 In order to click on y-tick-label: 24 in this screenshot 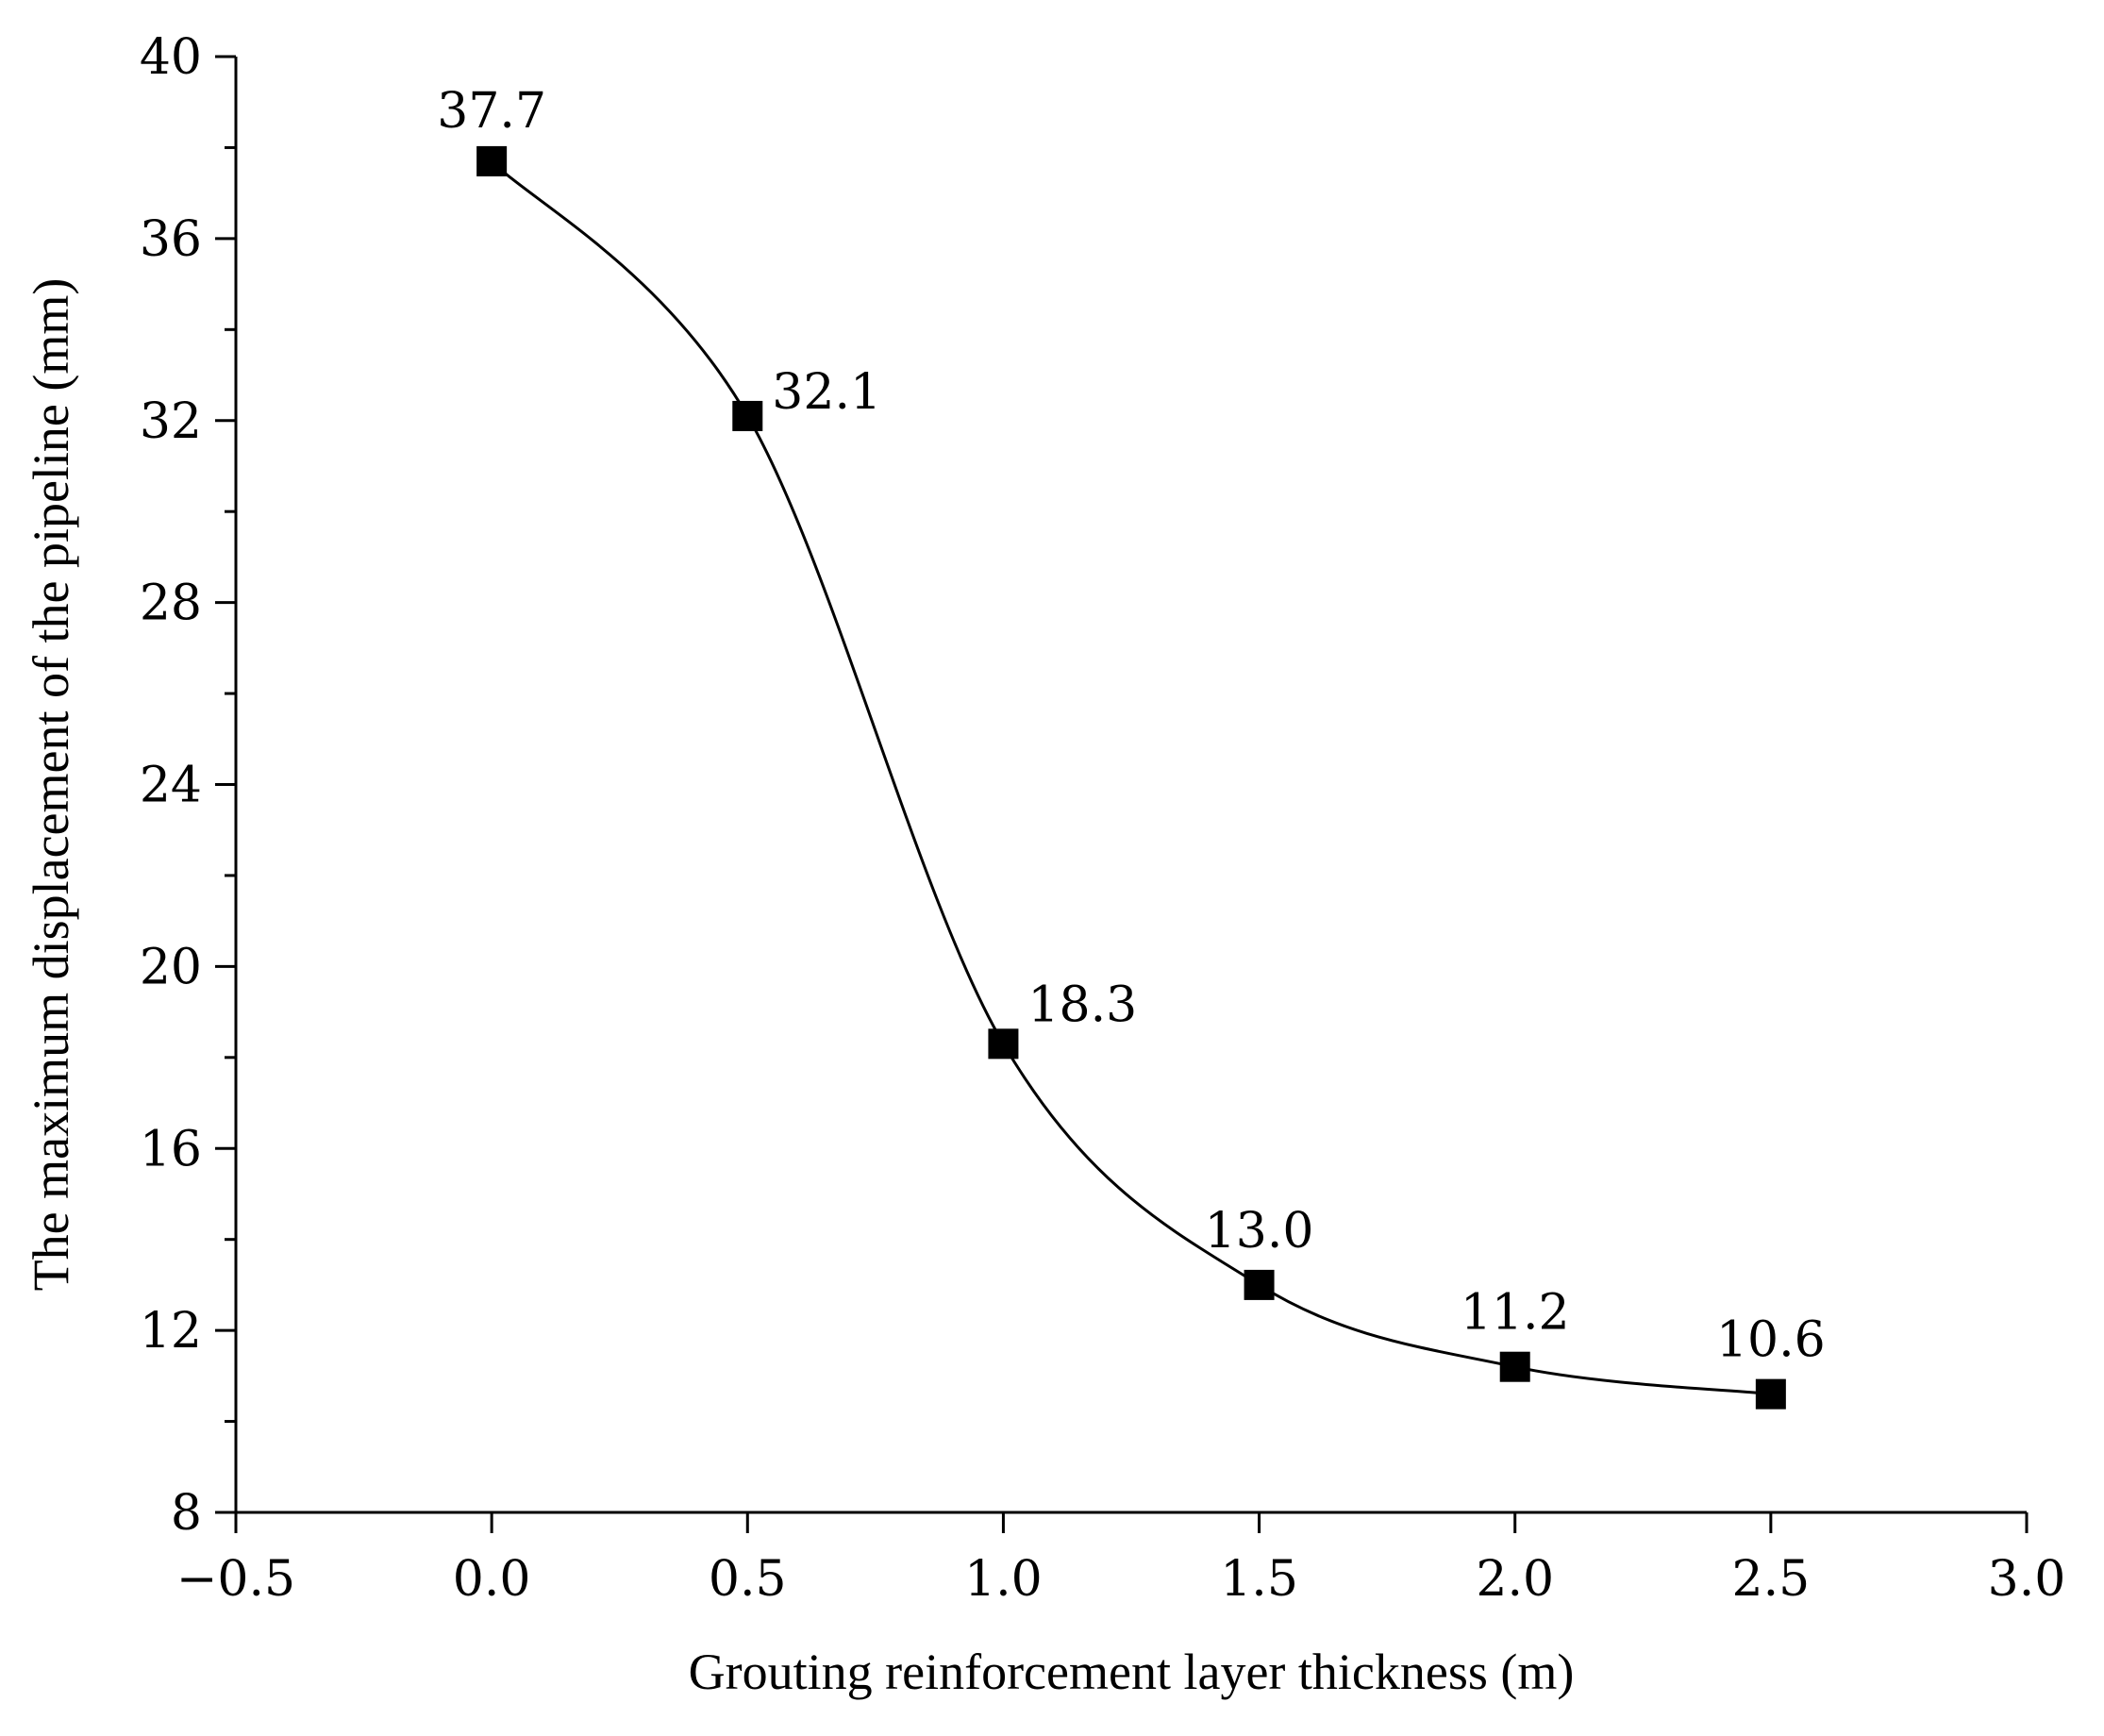, I will do `click(171, 786)`.